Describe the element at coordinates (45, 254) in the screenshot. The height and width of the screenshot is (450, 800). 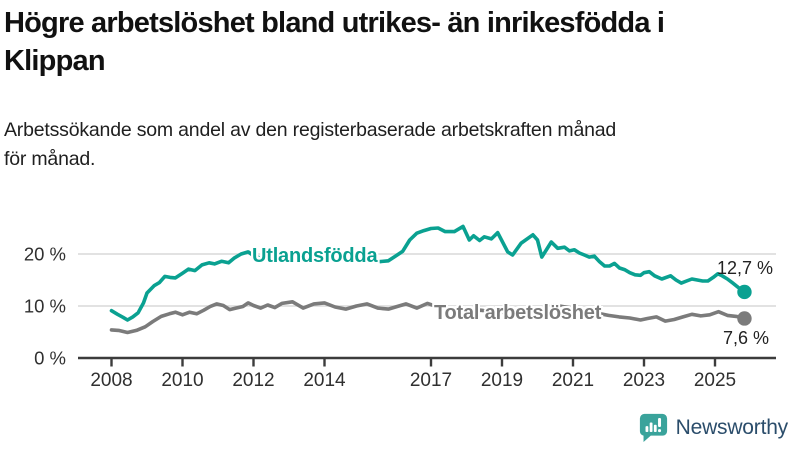
I see `y-axis-tick-label: 20 %` at that location.